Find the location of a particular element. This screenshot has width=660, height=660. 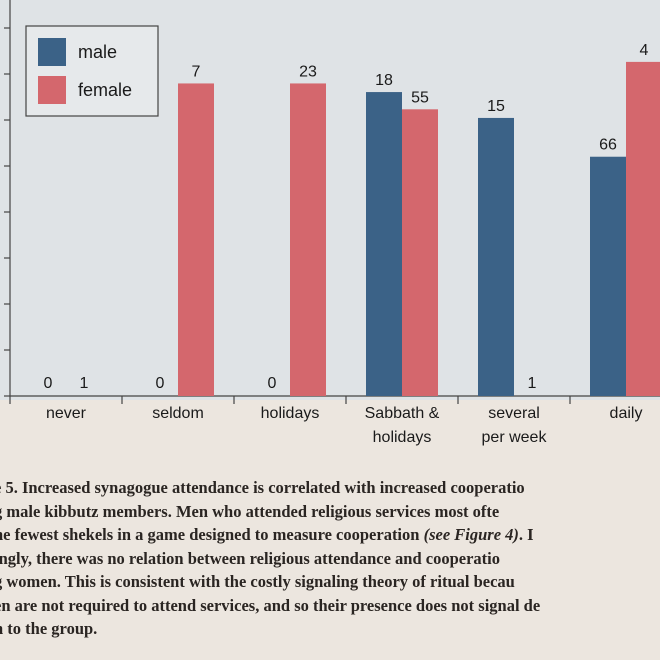

category-label-5: daily is located at coordinates (626, 413).